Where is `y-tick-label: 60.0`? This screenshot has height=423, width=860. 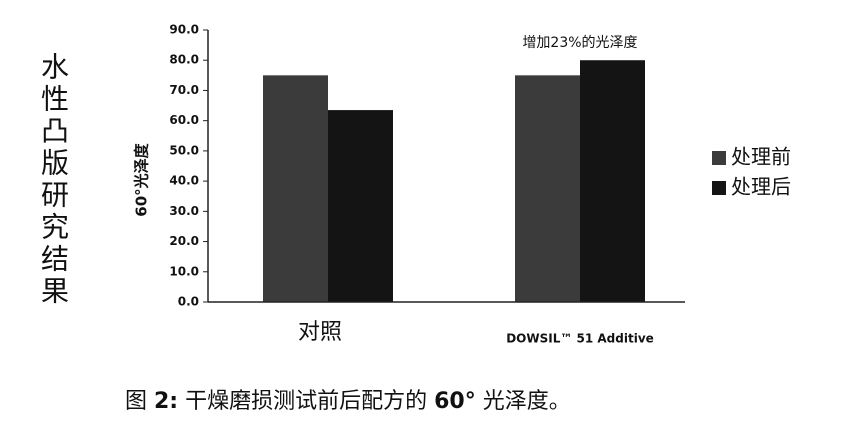
y-tick-label: 60.0 is located at coordinates (184, 120).